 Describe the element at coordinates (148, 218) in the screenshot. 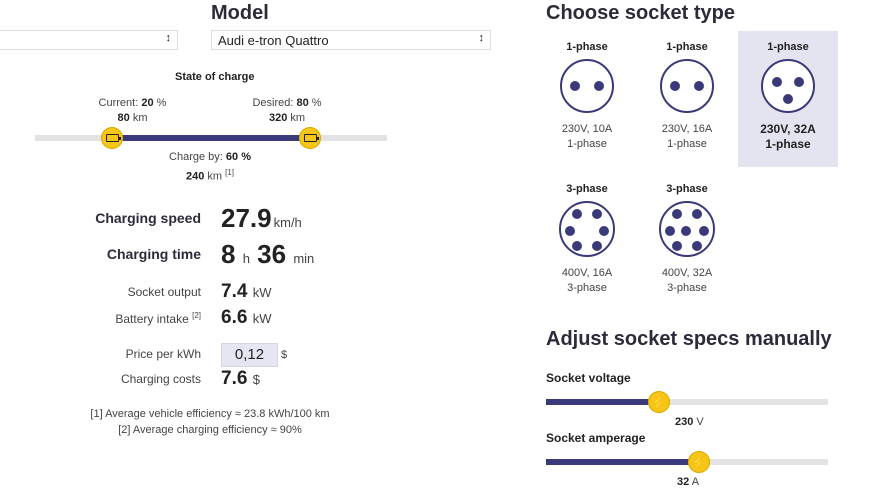

I see `charging-speed-label: Charging speed` at that location.